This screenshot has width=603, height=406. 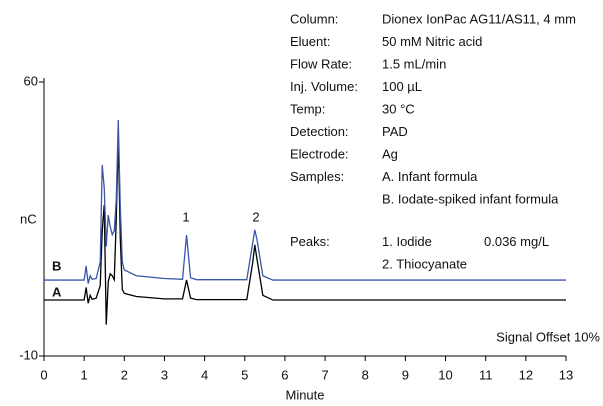 What do you see at coordinates (395, 131) in the screenshot?
I see `condition-value: PAD` at bounding box center [395, 131].